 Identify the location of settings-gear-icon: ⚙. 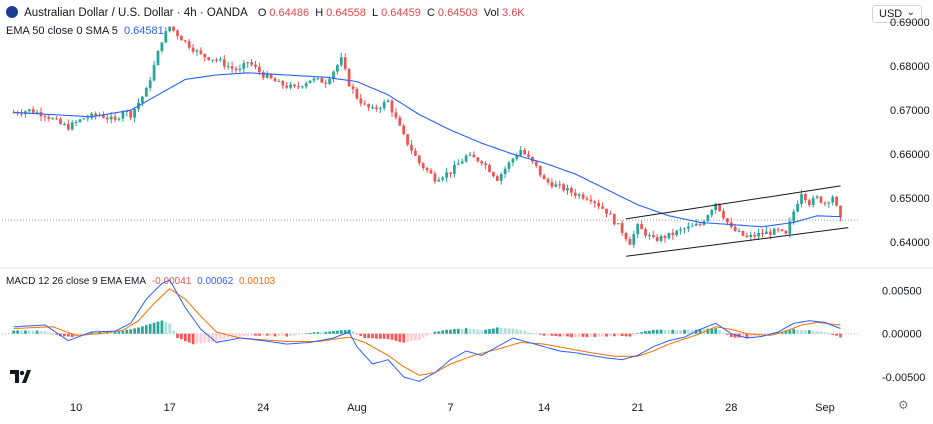
(903, 405).